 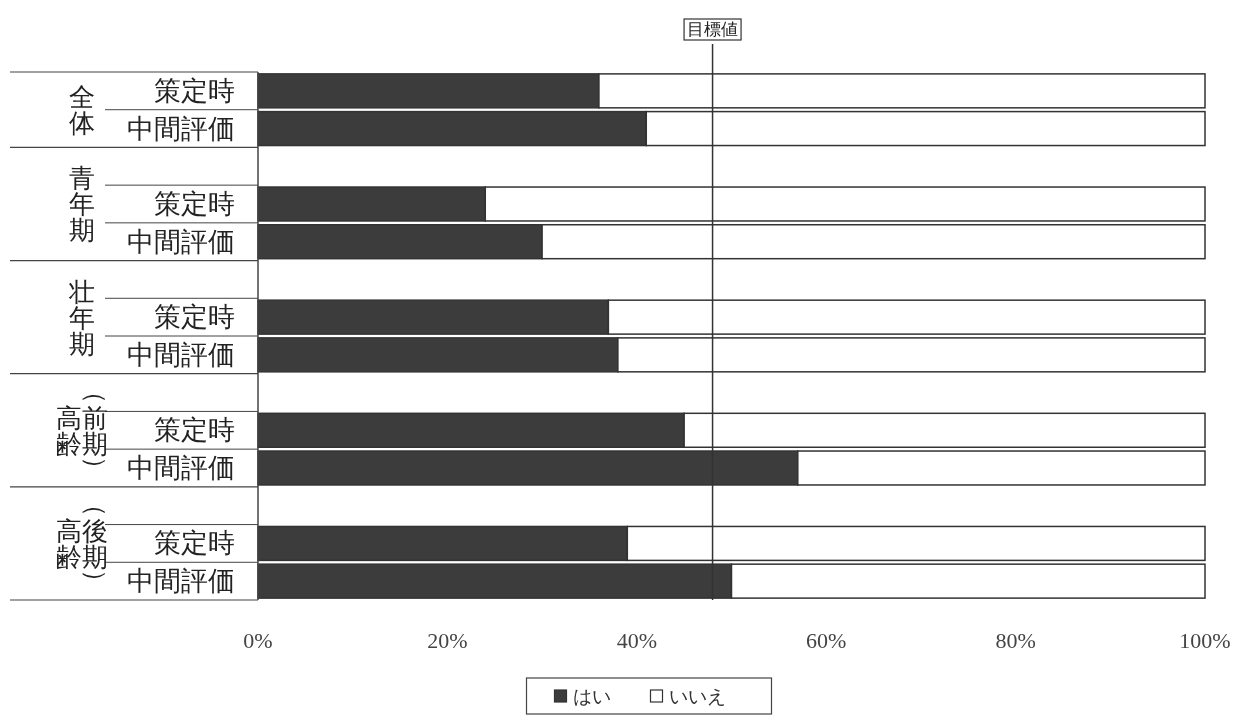 What do you see at coordinates (82, 111) in the screenshot?
I see `text: 全体` at bounding box center [82, 111].